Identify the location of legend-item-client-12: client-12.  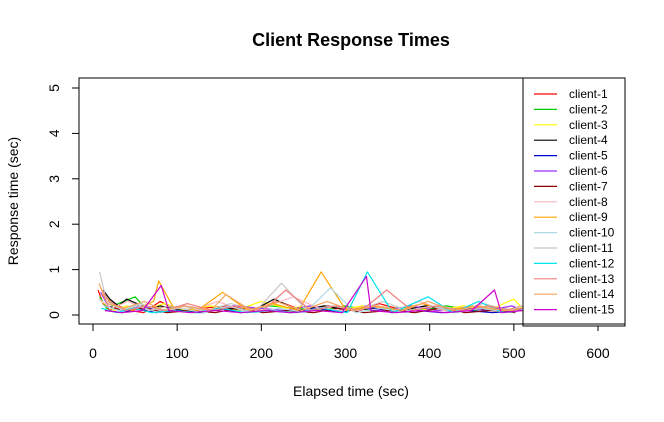
(574, 263).